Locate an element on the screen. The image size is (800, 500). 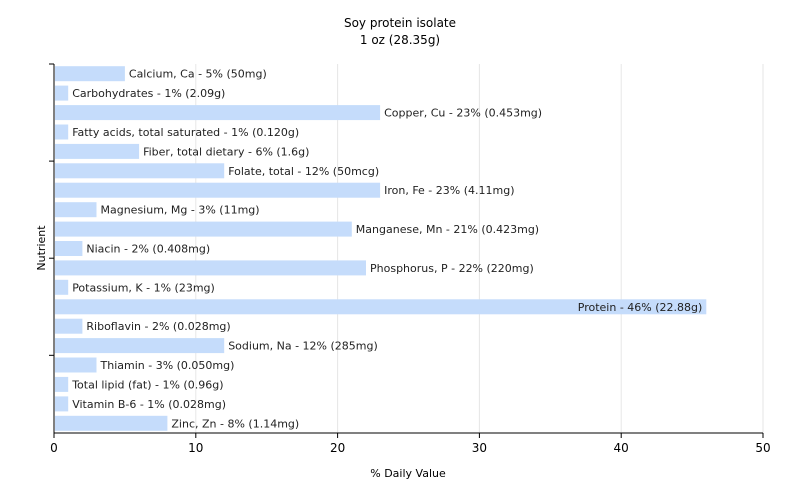
bar-label: Fiber, total dietary - 6% (1.6g) is located at coordinates (226, 151).